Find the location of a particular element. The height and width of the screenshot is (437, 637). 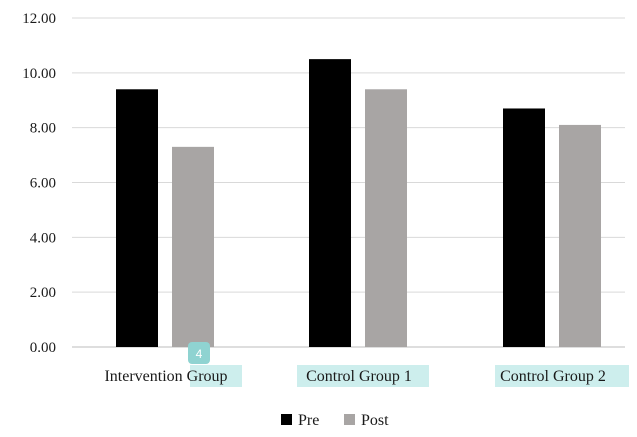

category-label: Intervention Group is located at coordinates (165, 376).